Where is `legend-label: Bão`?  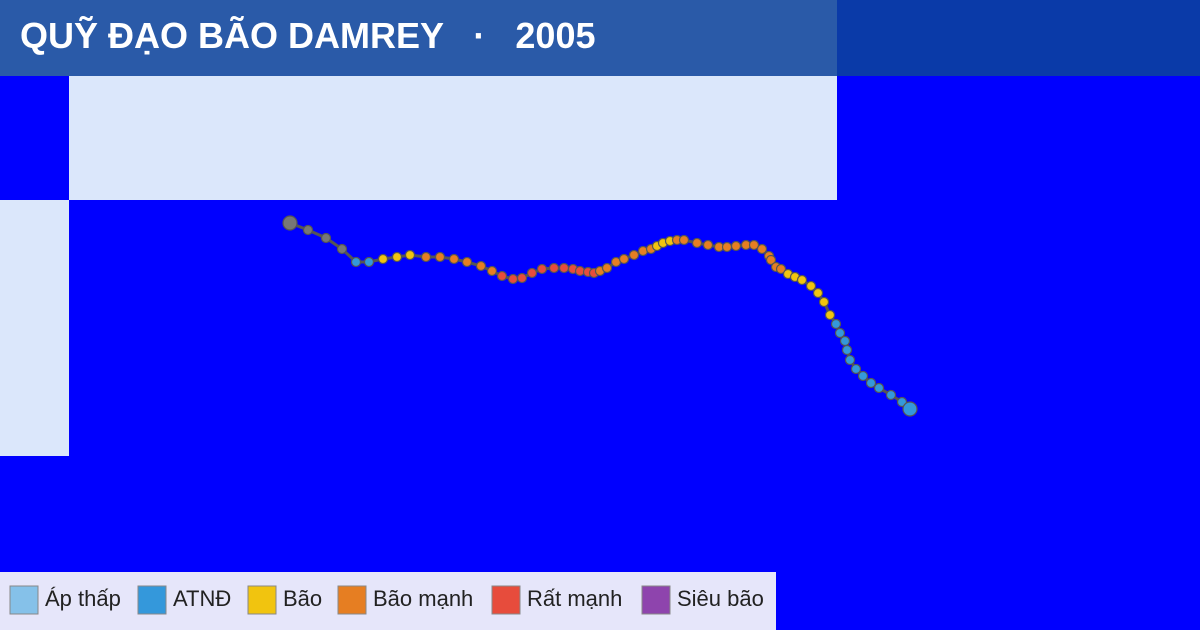 legend-label: Bão is located at coordinates (302, 598).